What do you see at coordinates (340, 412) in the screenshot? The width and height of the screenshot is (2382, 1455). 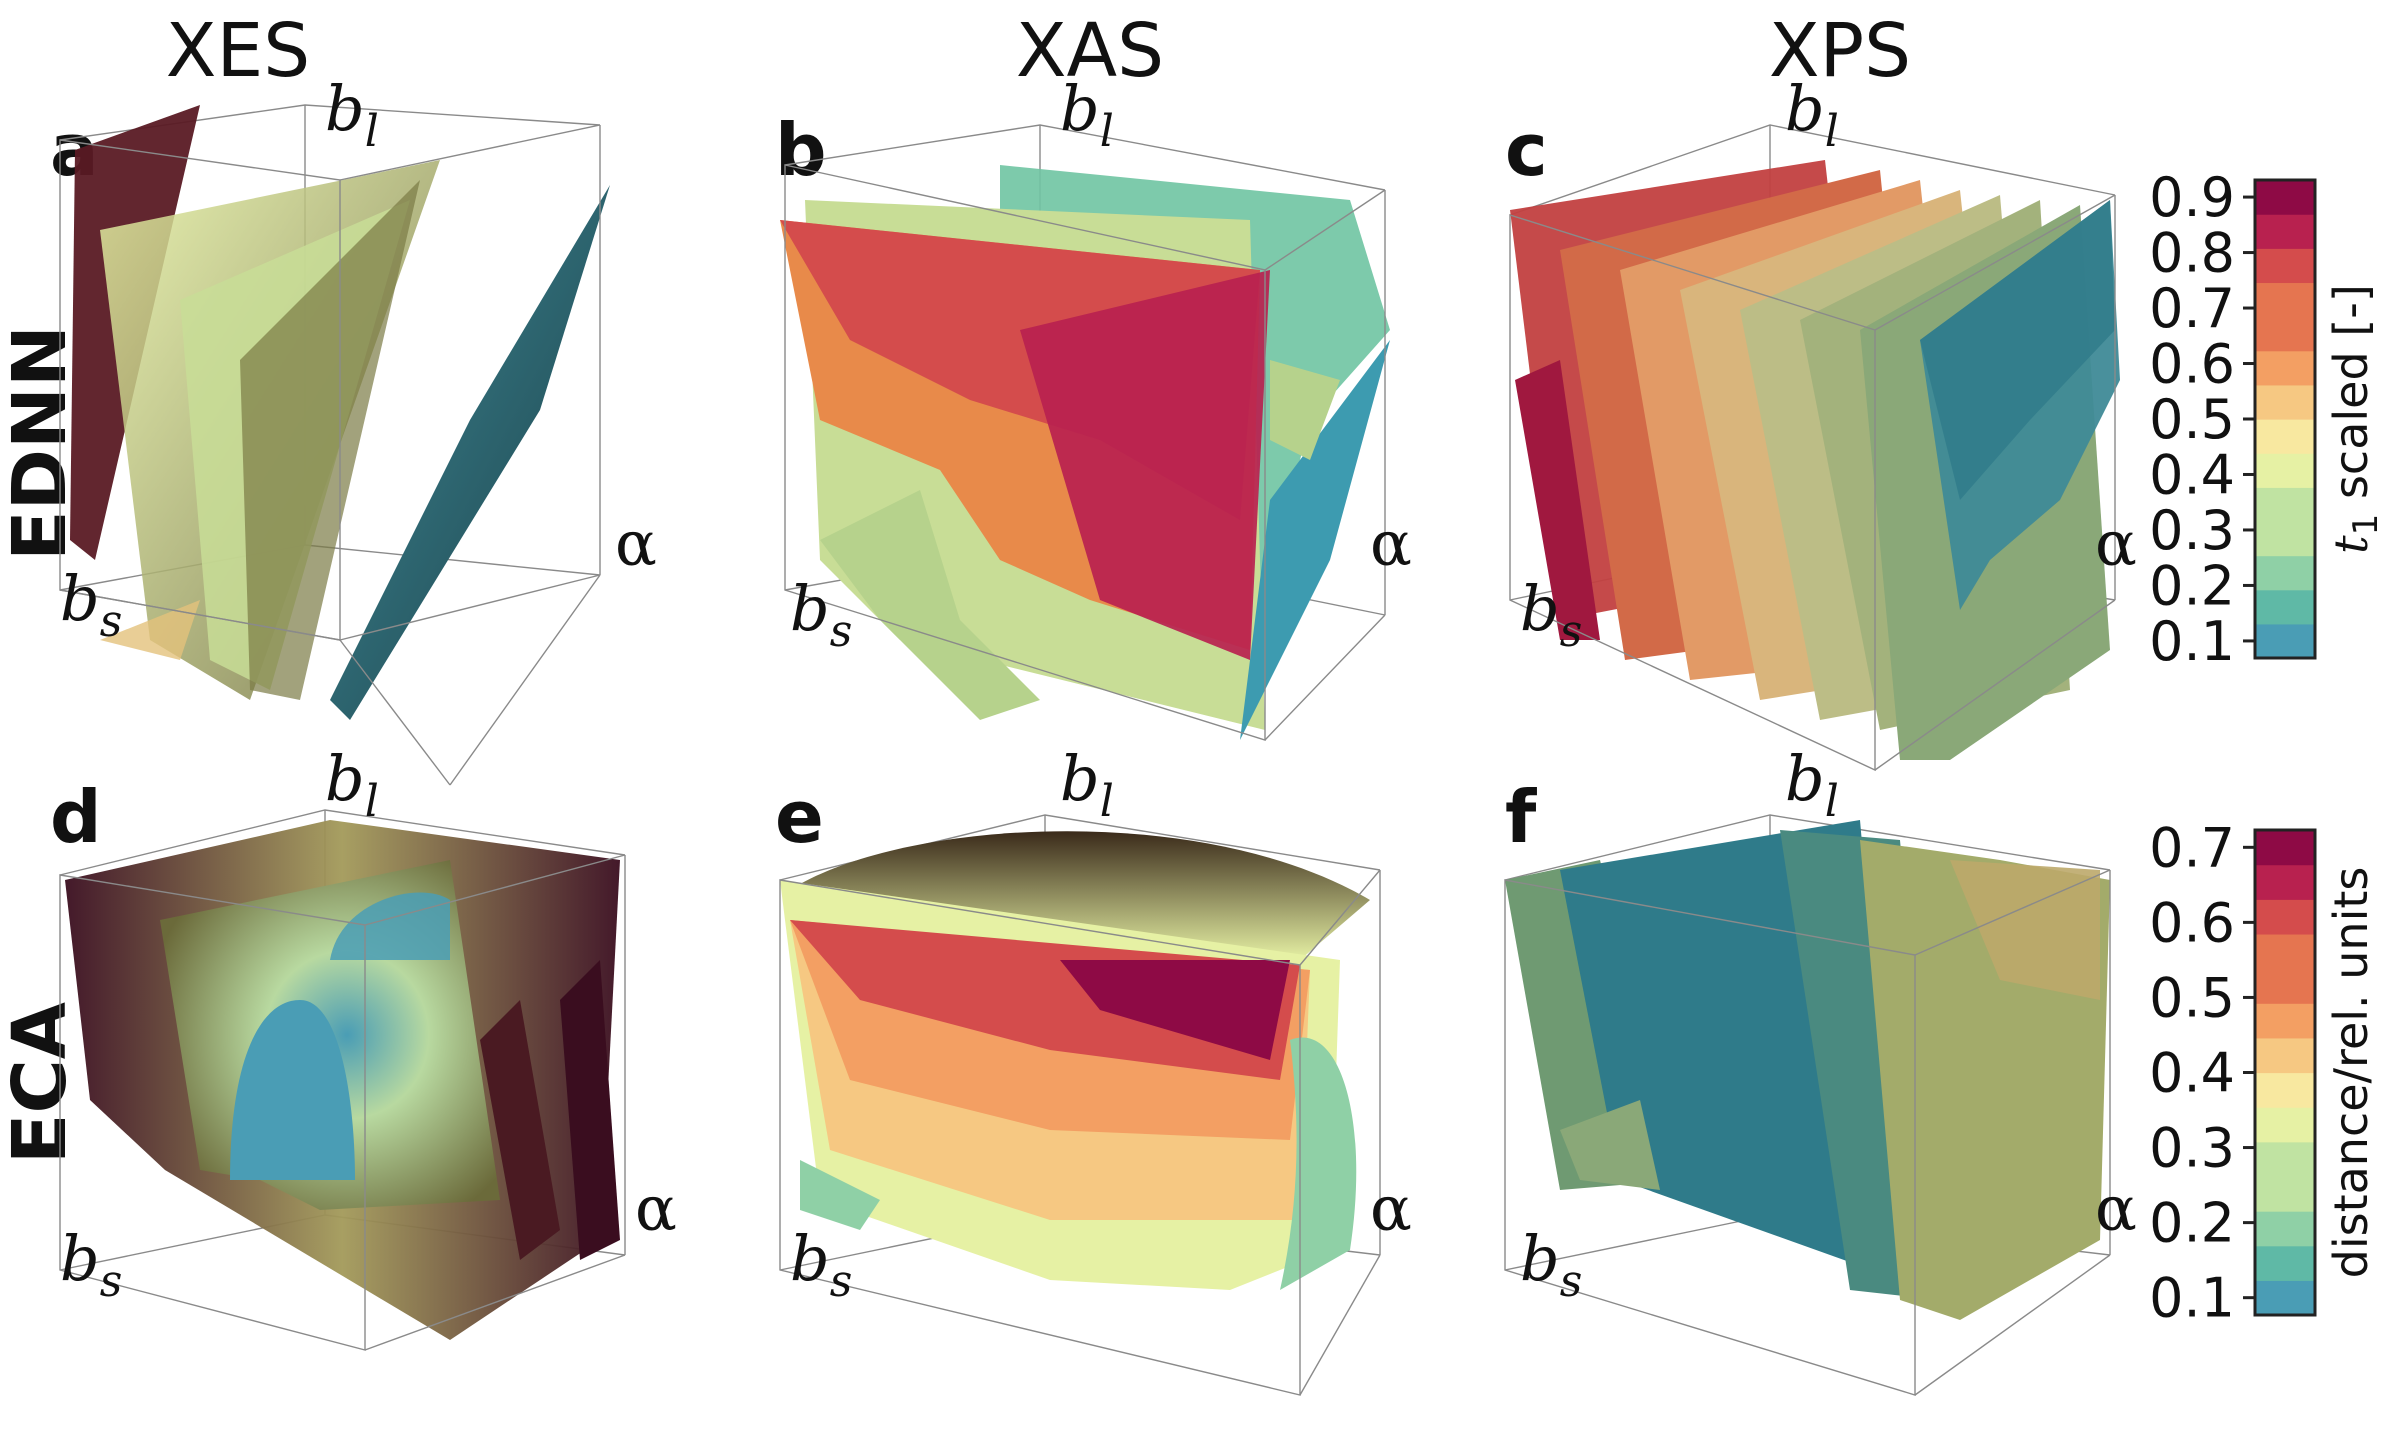 I see `panel-a-surfaces` at bounding box center [340, 412].